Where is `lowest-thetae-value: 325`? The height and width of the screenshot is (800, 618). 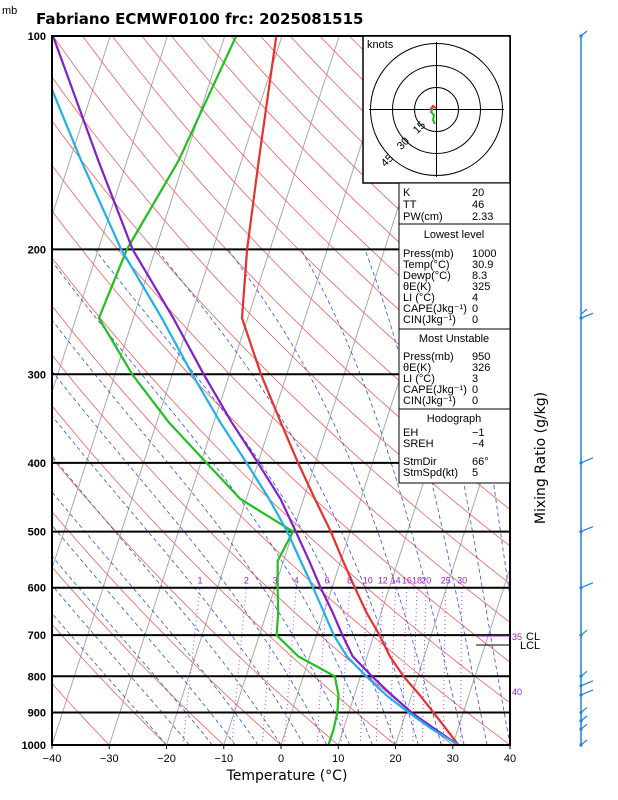
lowest-thetae-value: 325 is located at coordinates (481, 287).